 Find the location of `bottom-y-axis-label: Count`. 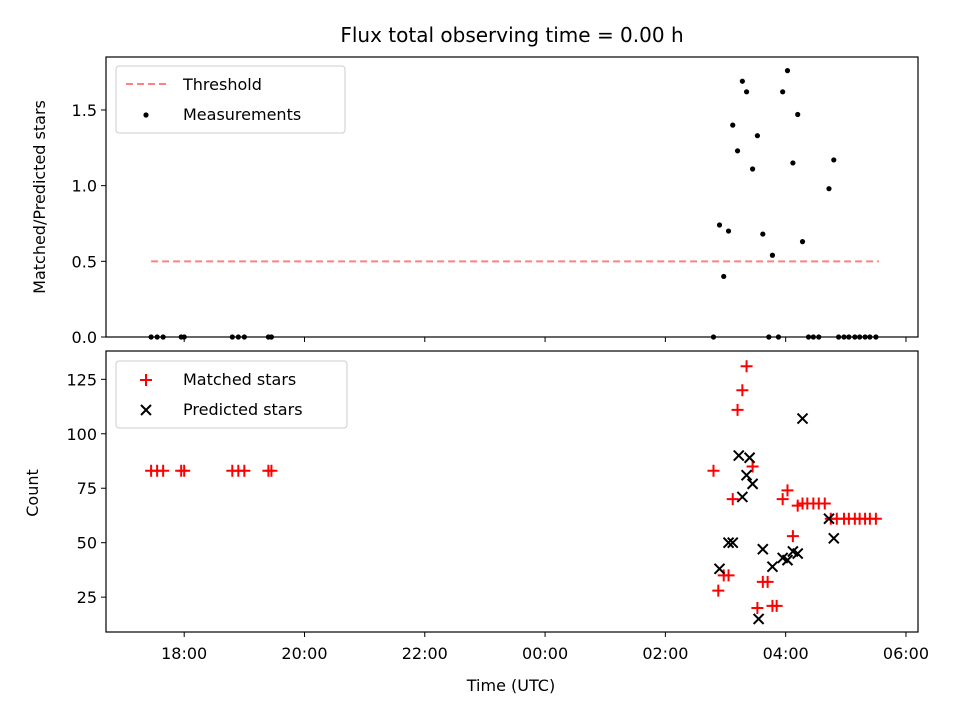

bottom-y-axis-label: Count is located at coordinates (32, 493).